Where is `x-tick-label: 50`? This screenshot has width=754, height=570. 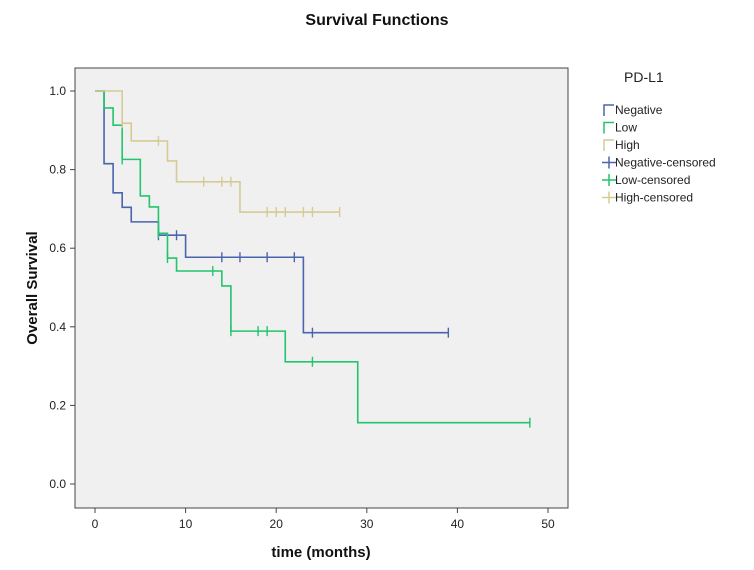 x-tick-label: 50 is located at coordinates (548, 524).